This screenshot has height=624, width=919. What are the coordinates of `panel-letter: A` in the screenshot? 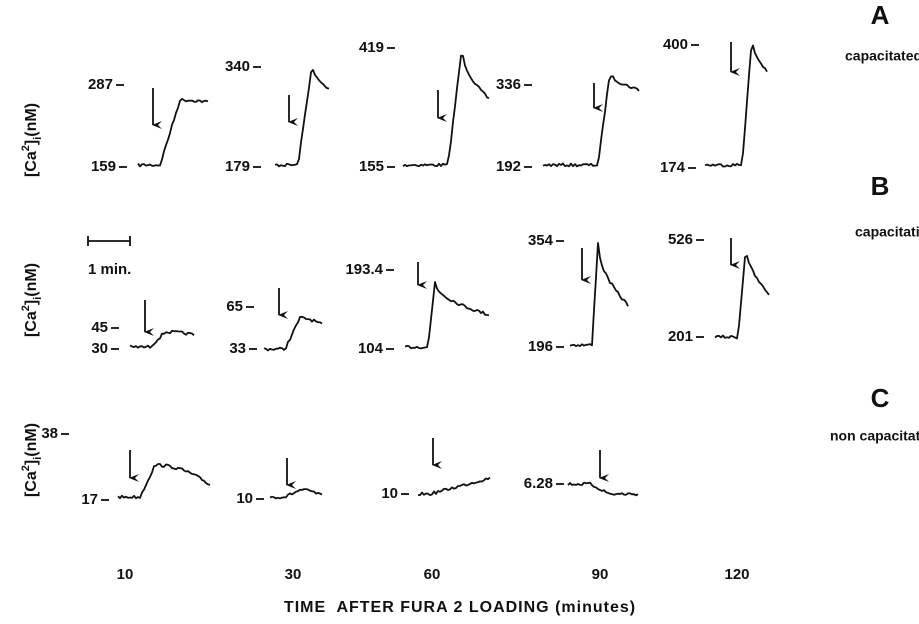 It's located at (880, 15).